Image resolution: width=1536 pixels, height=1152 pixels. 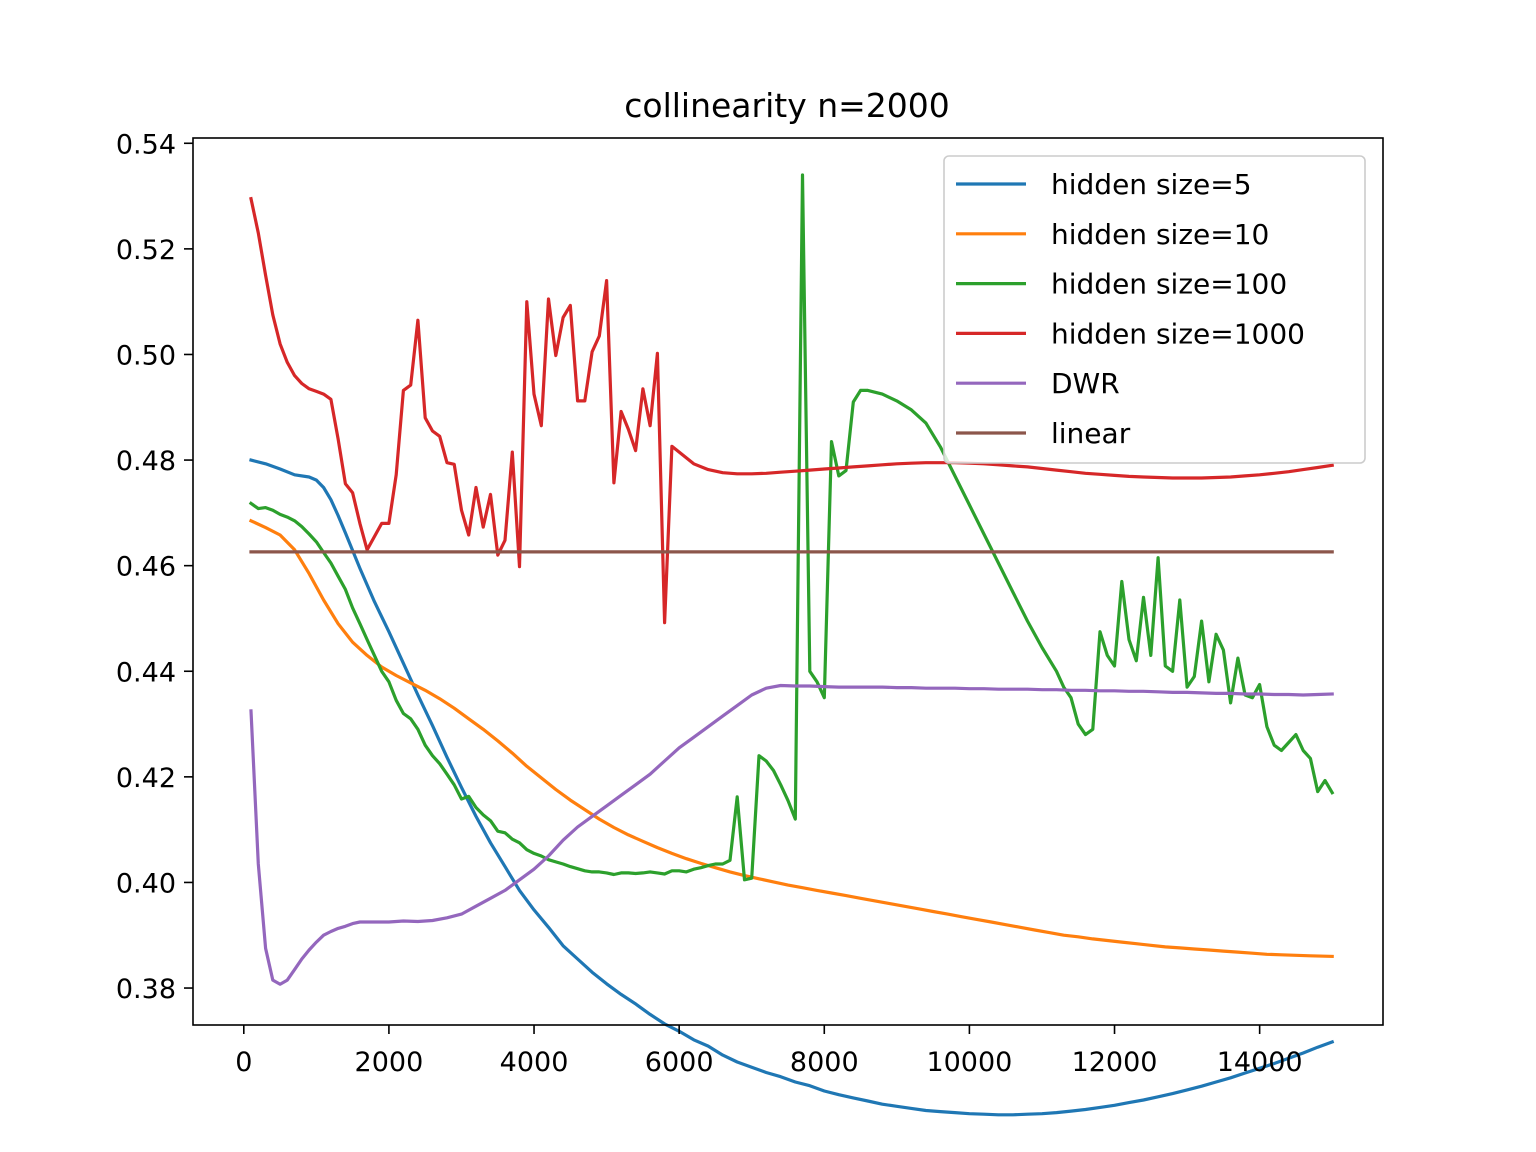 What do you see at coordinates (1091, 433) in the screenshot?
I see `legend-label-linear: linear` at bounding box center [1091, 433].